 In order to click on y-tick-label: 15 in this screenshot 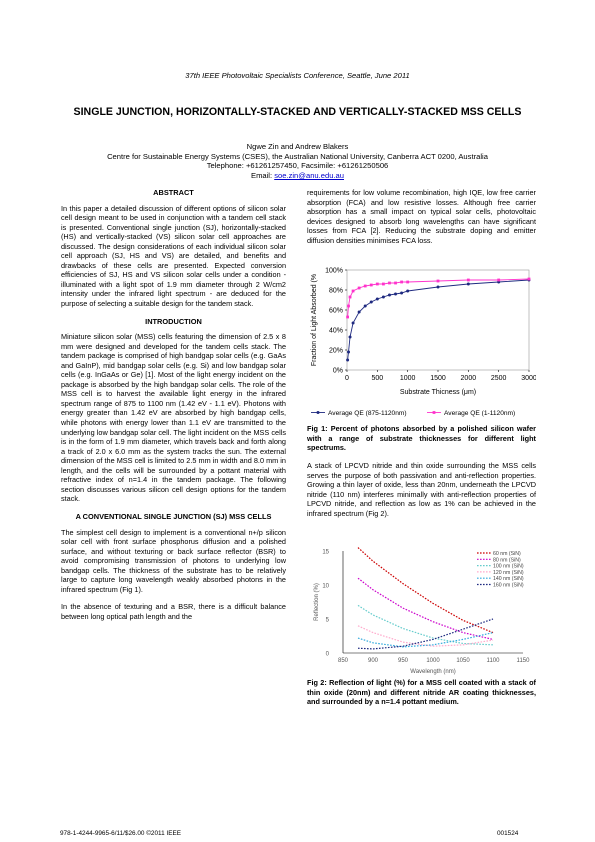, I will do `click(325, 553)`.